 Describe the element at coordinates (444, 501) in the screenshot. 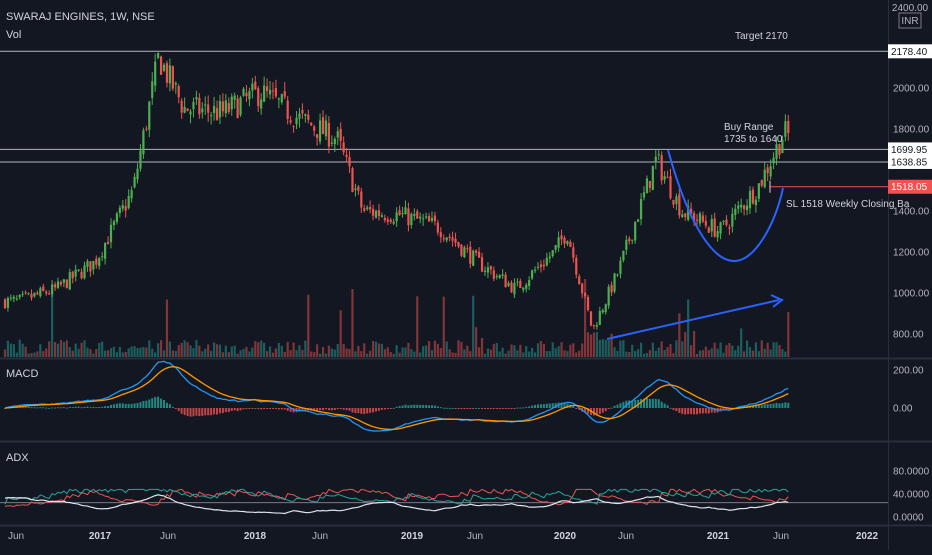

I see `adx-panel` at that location.